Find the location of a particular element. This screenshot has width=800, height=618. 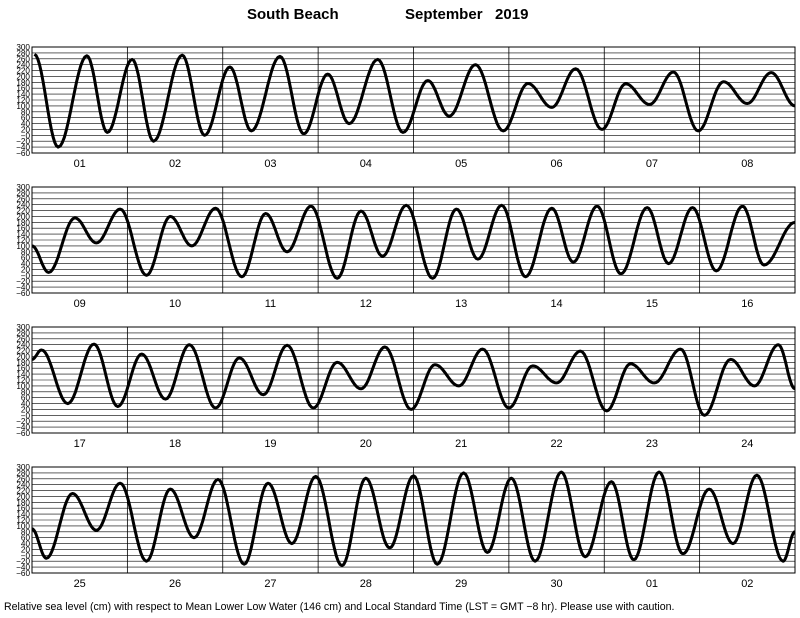

day-label: 11 is located at coordinates (270, 304).